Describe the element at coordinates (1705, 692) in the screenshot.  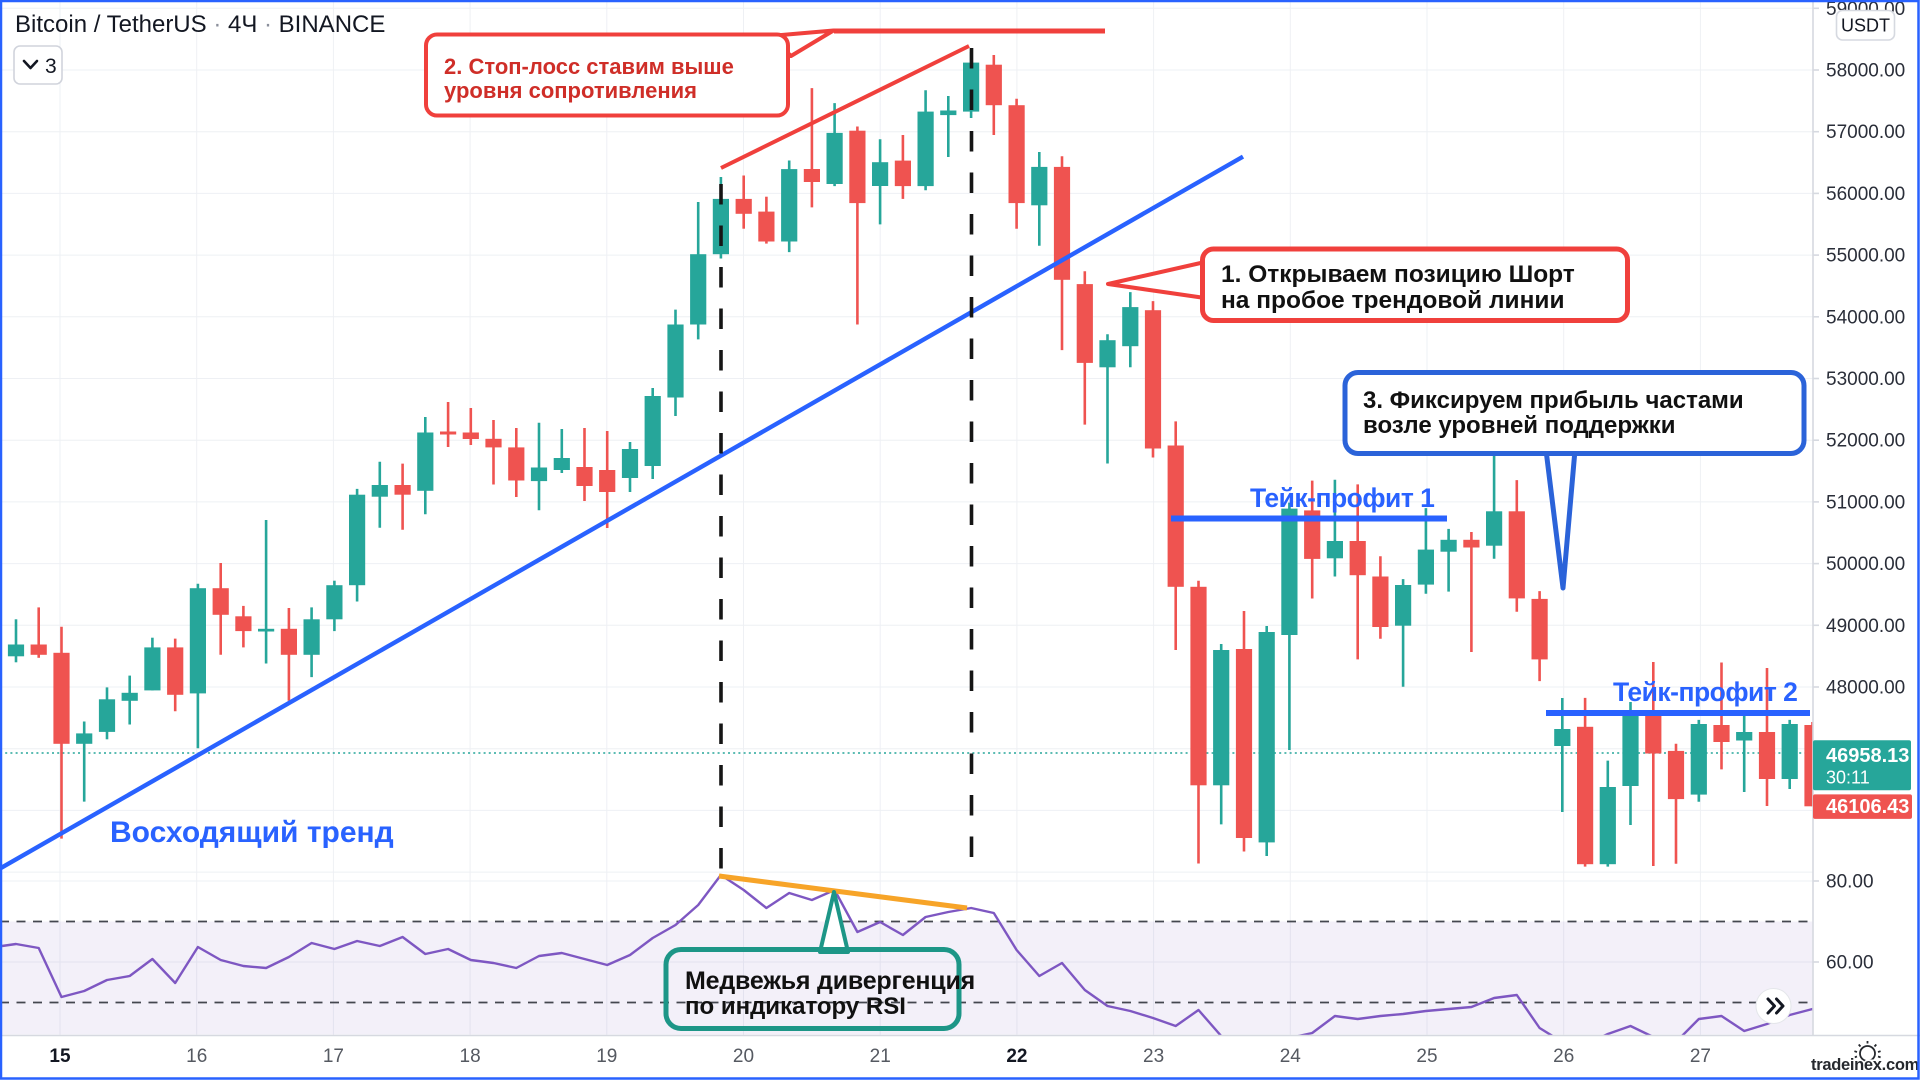
I see `svg-text: Тейк-профит 2` at that location.